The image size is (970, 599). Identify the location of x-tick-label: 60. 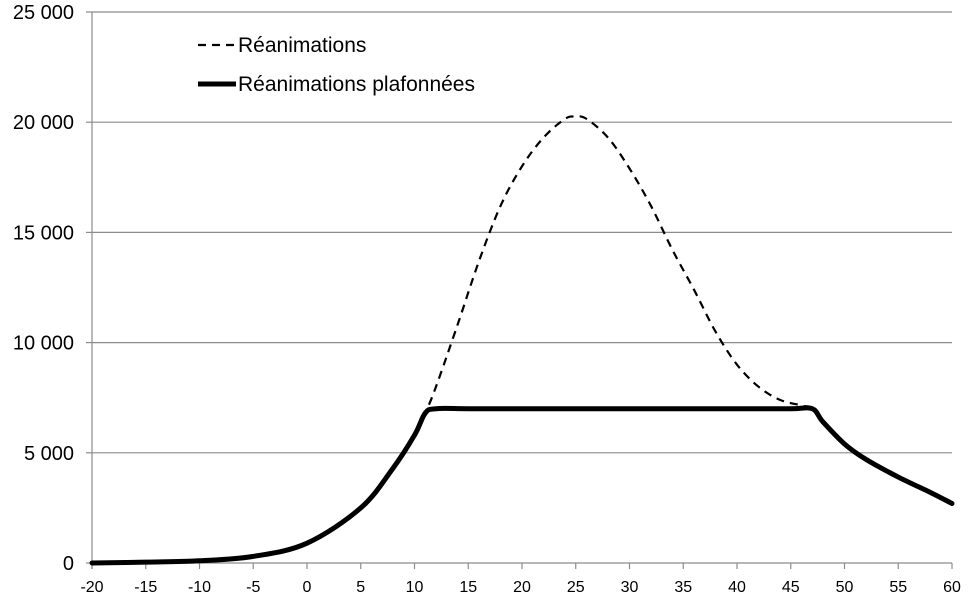
(952, 587).